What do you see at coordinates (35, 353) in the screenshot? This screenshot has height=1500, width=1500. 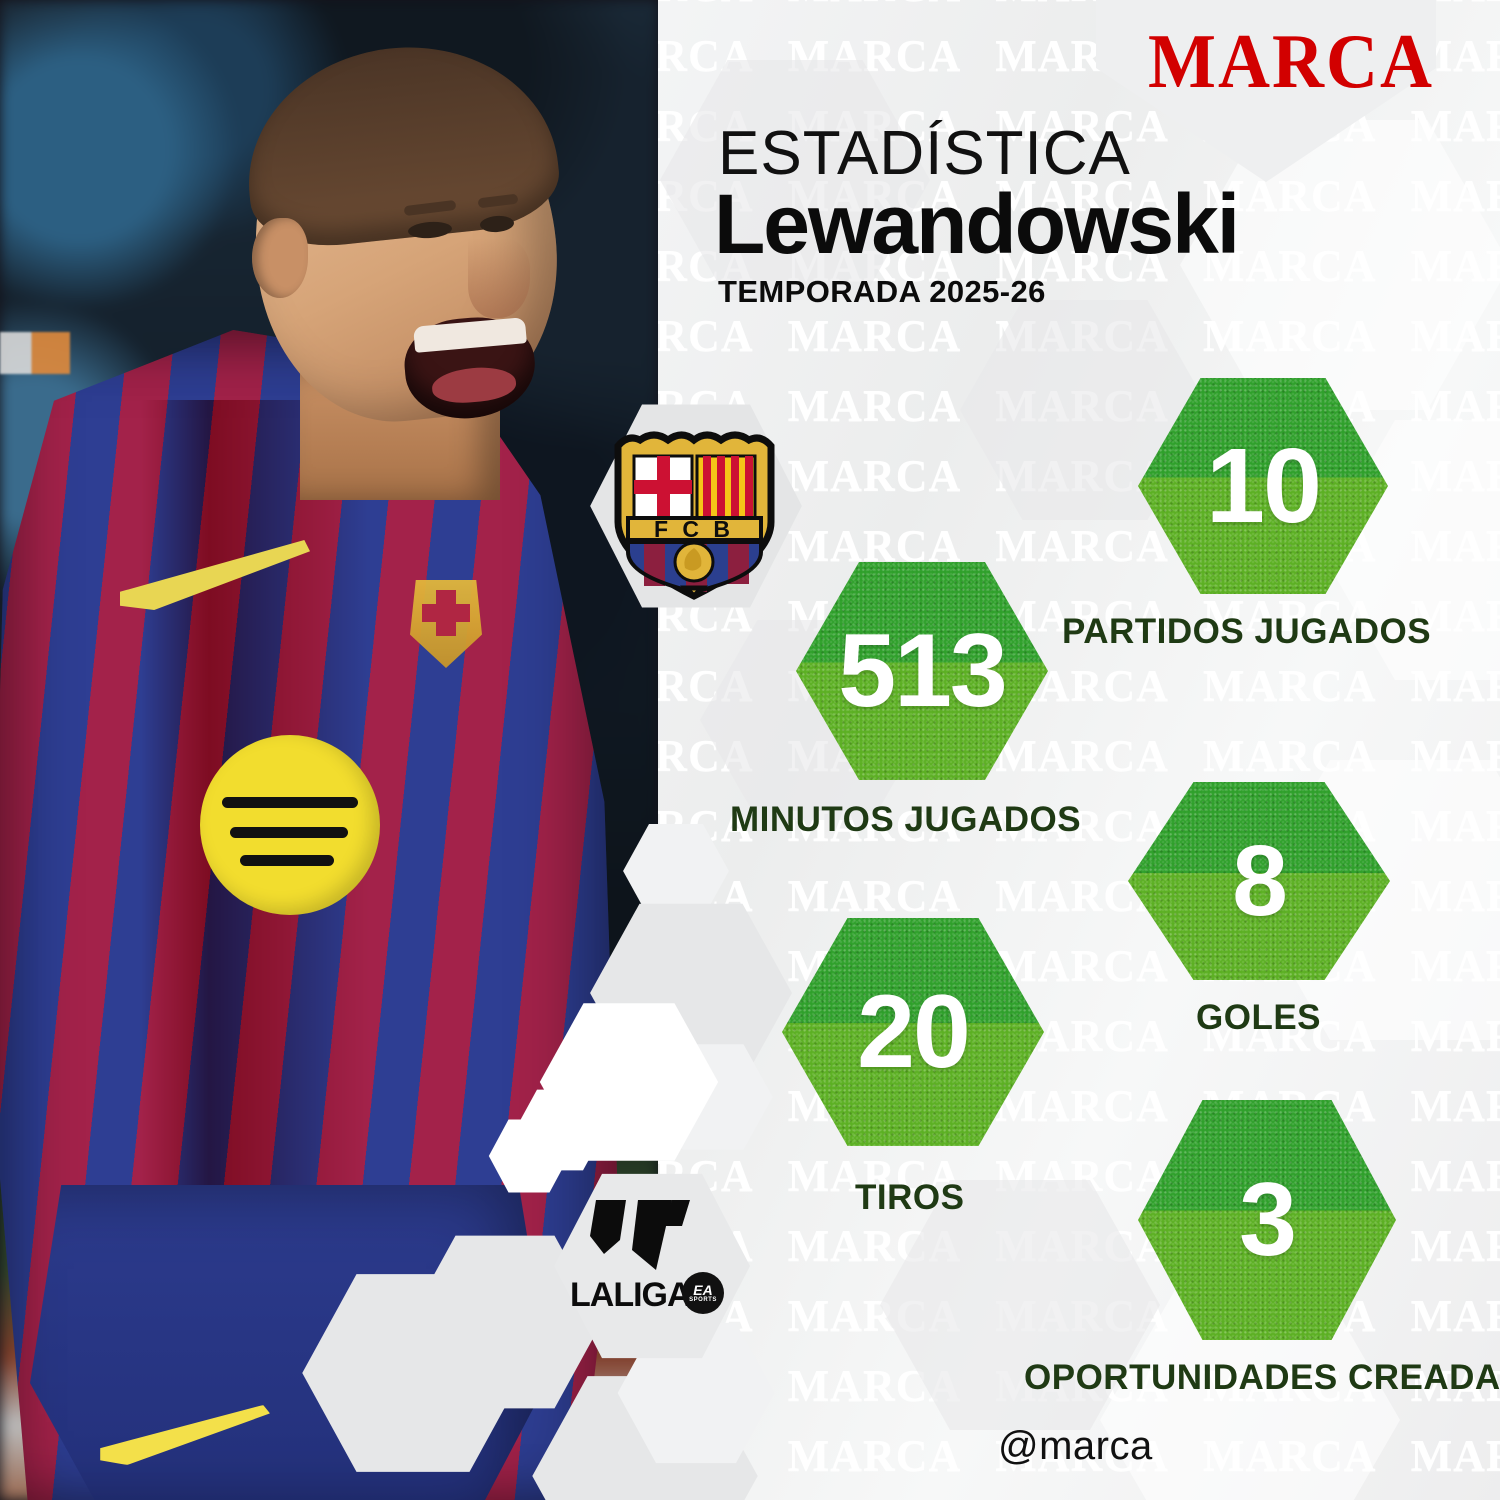 I see `sleeve-badge` at bounding box center [35, 353].